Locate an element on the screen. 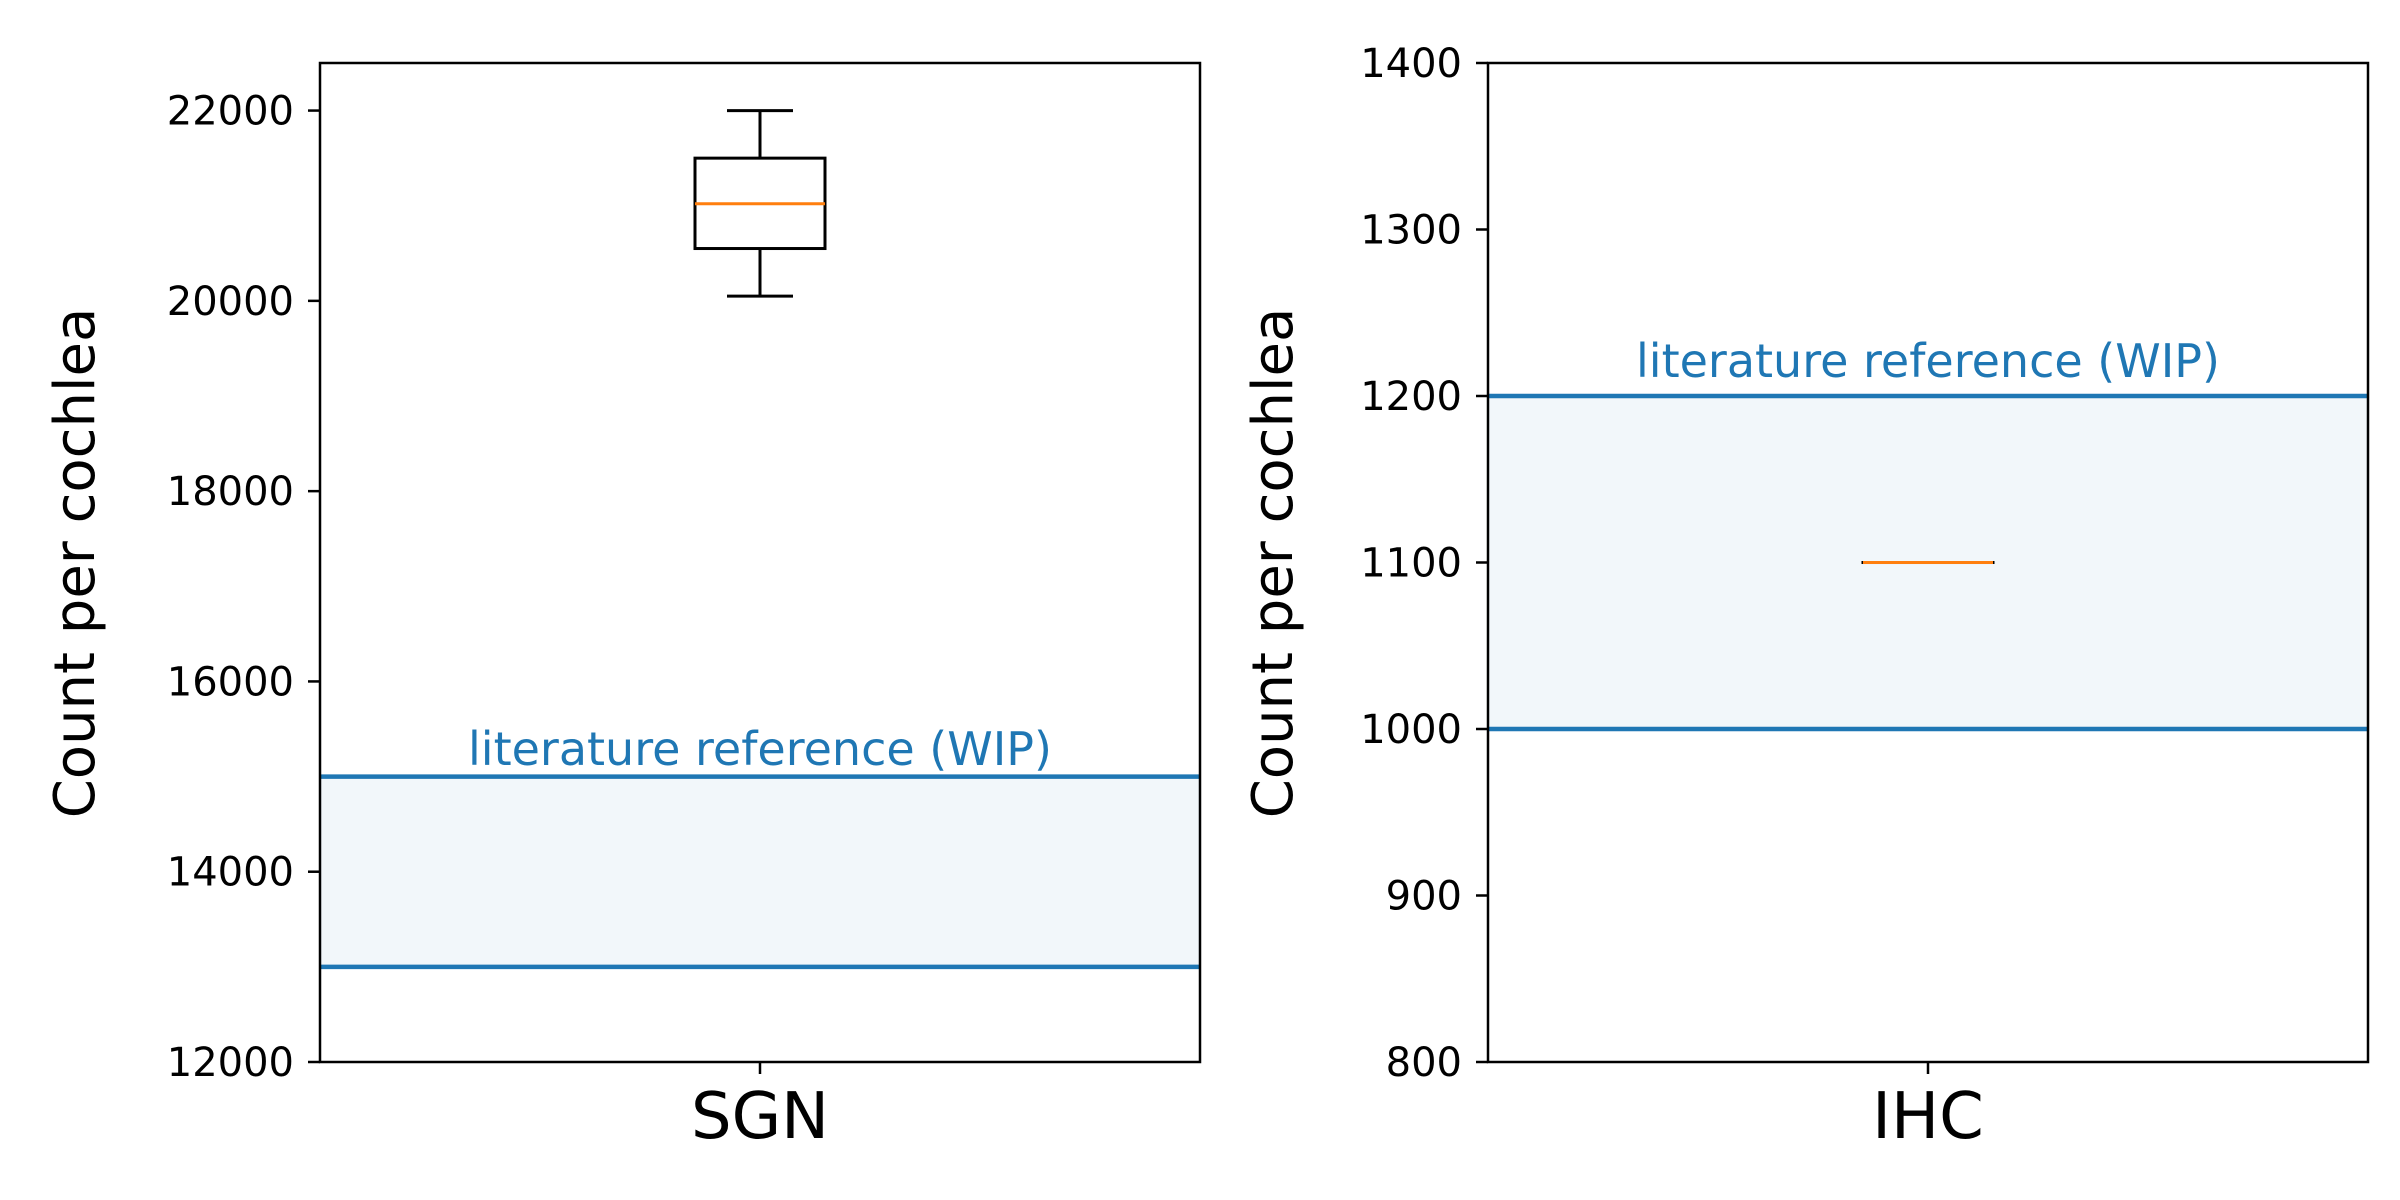 The image size is (2400, 1200). sgn-y-tick-label: 12000 is located at coordinates (230, 1063).